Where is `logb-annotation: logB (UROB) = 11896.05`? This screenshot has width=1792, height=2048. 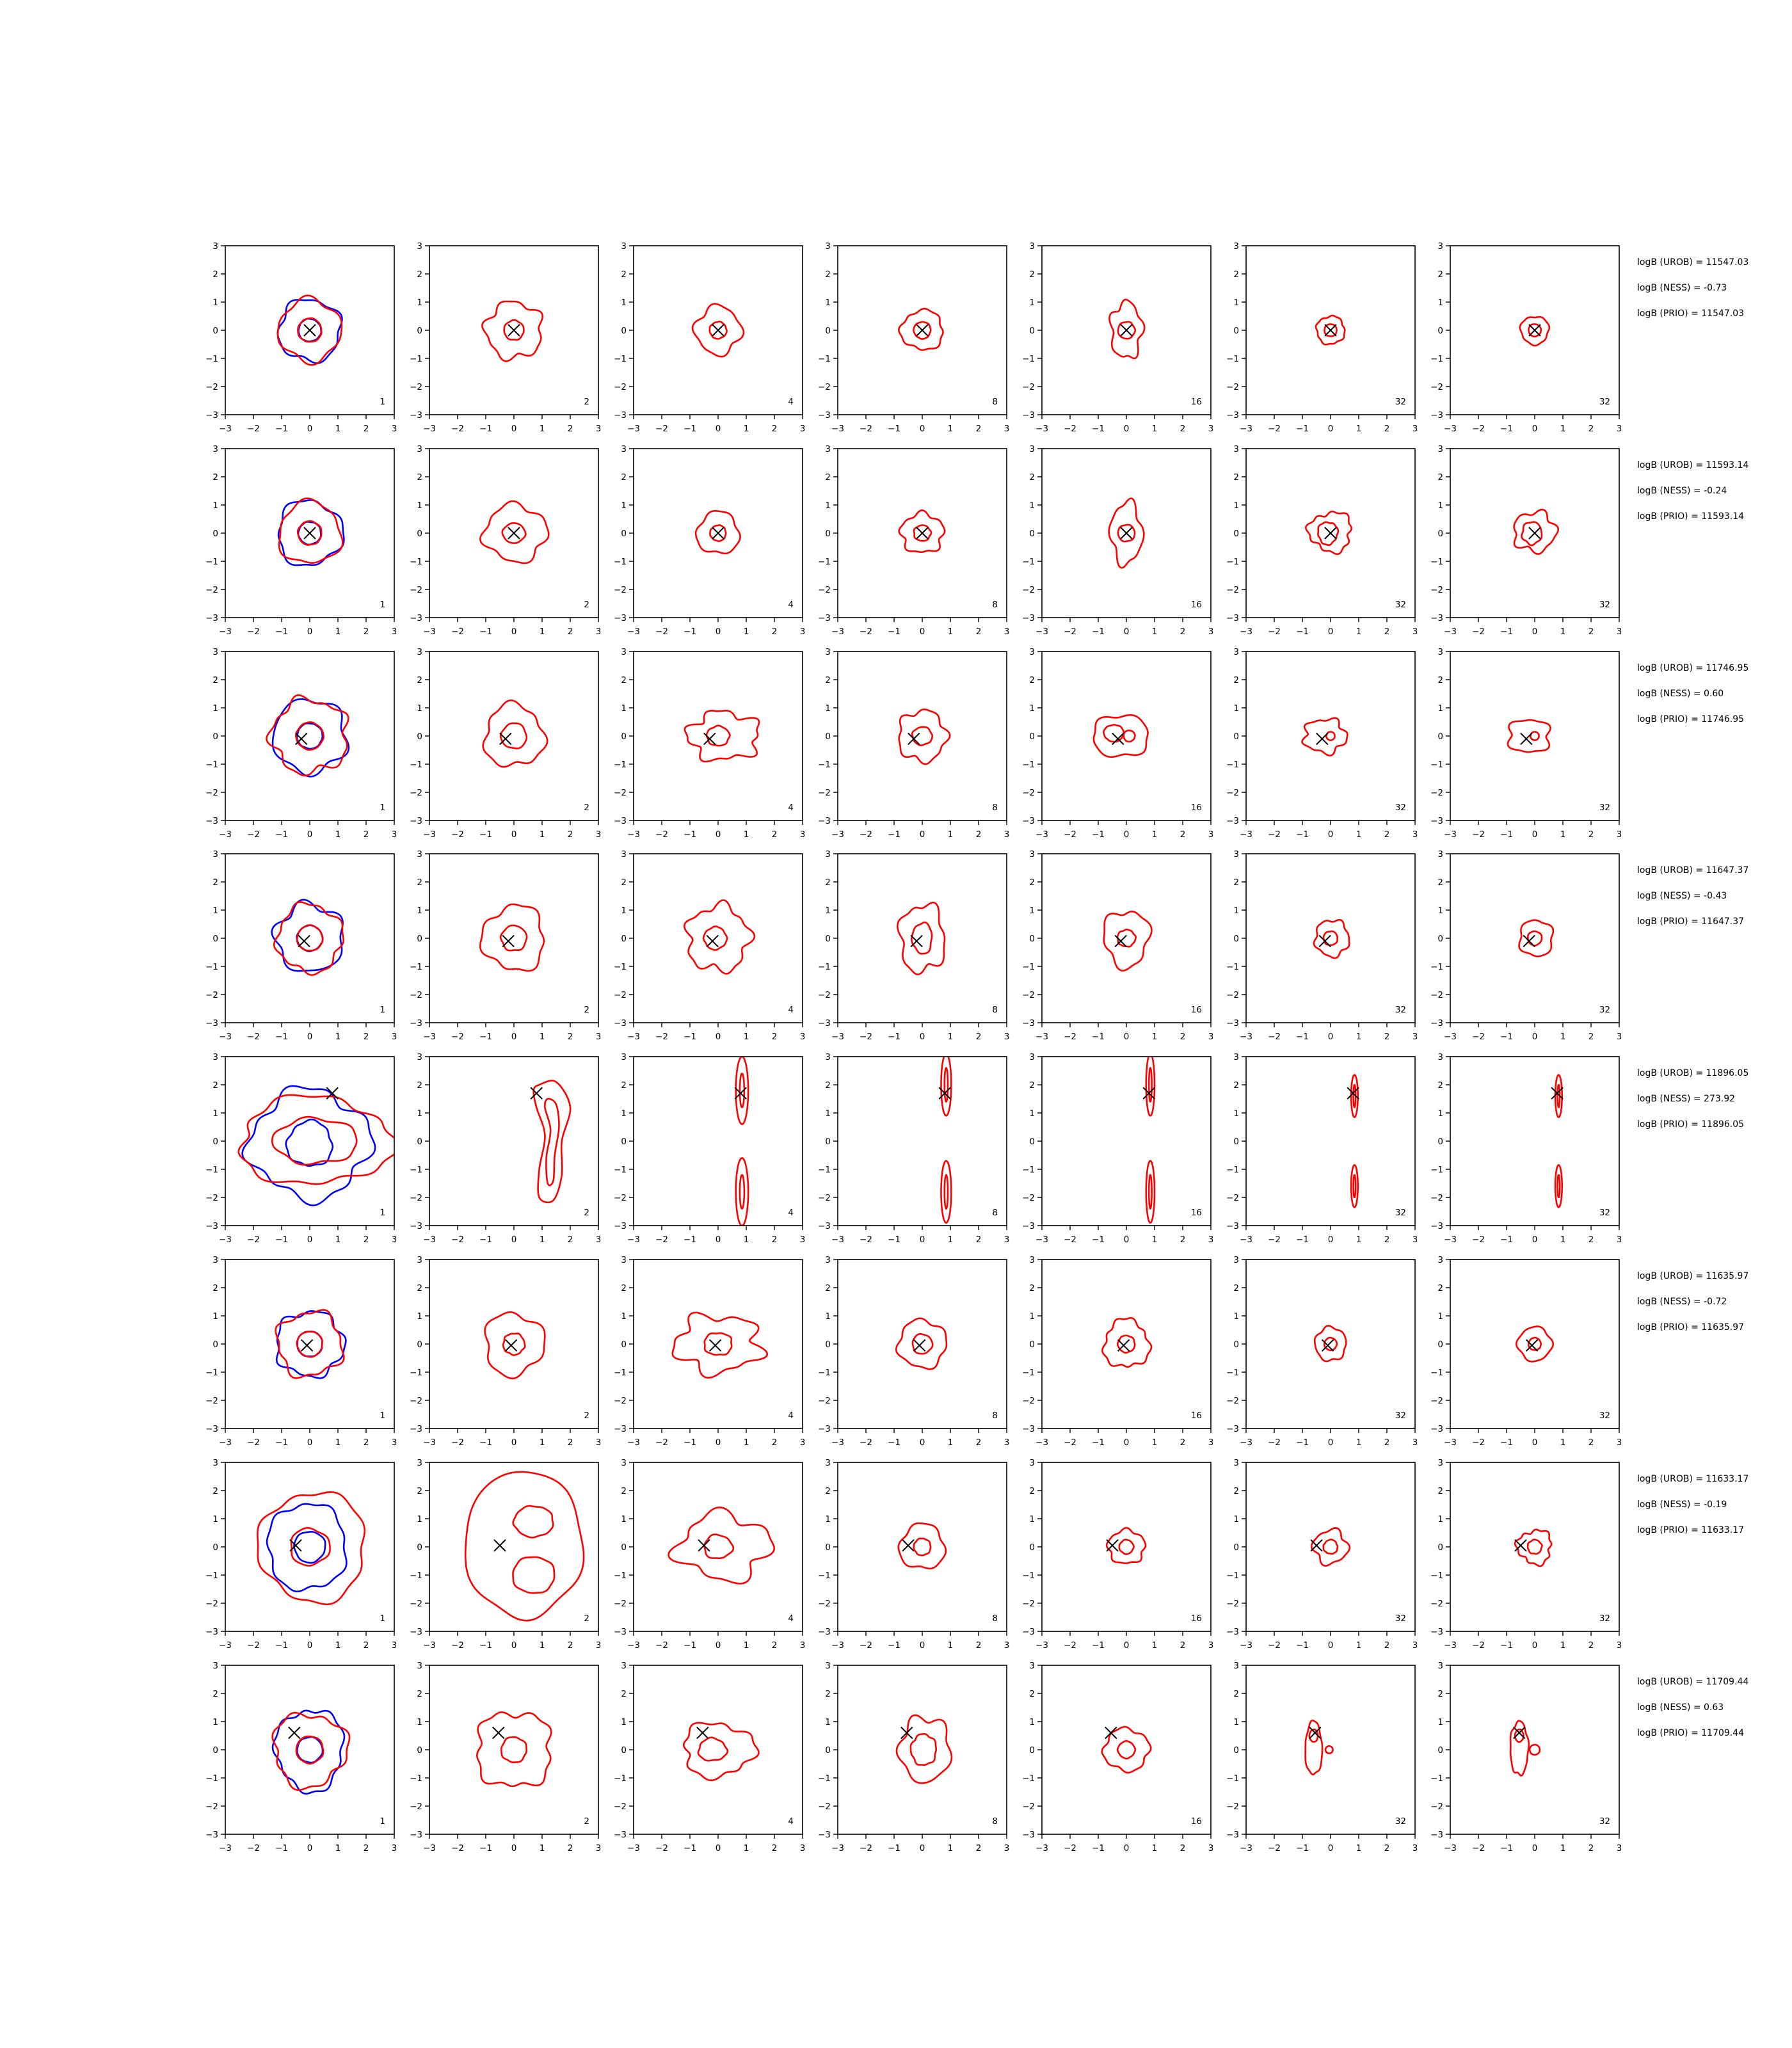 logb-annotation: logB (UROB) = 11896.05 is located at coordinates (1692, 1073).